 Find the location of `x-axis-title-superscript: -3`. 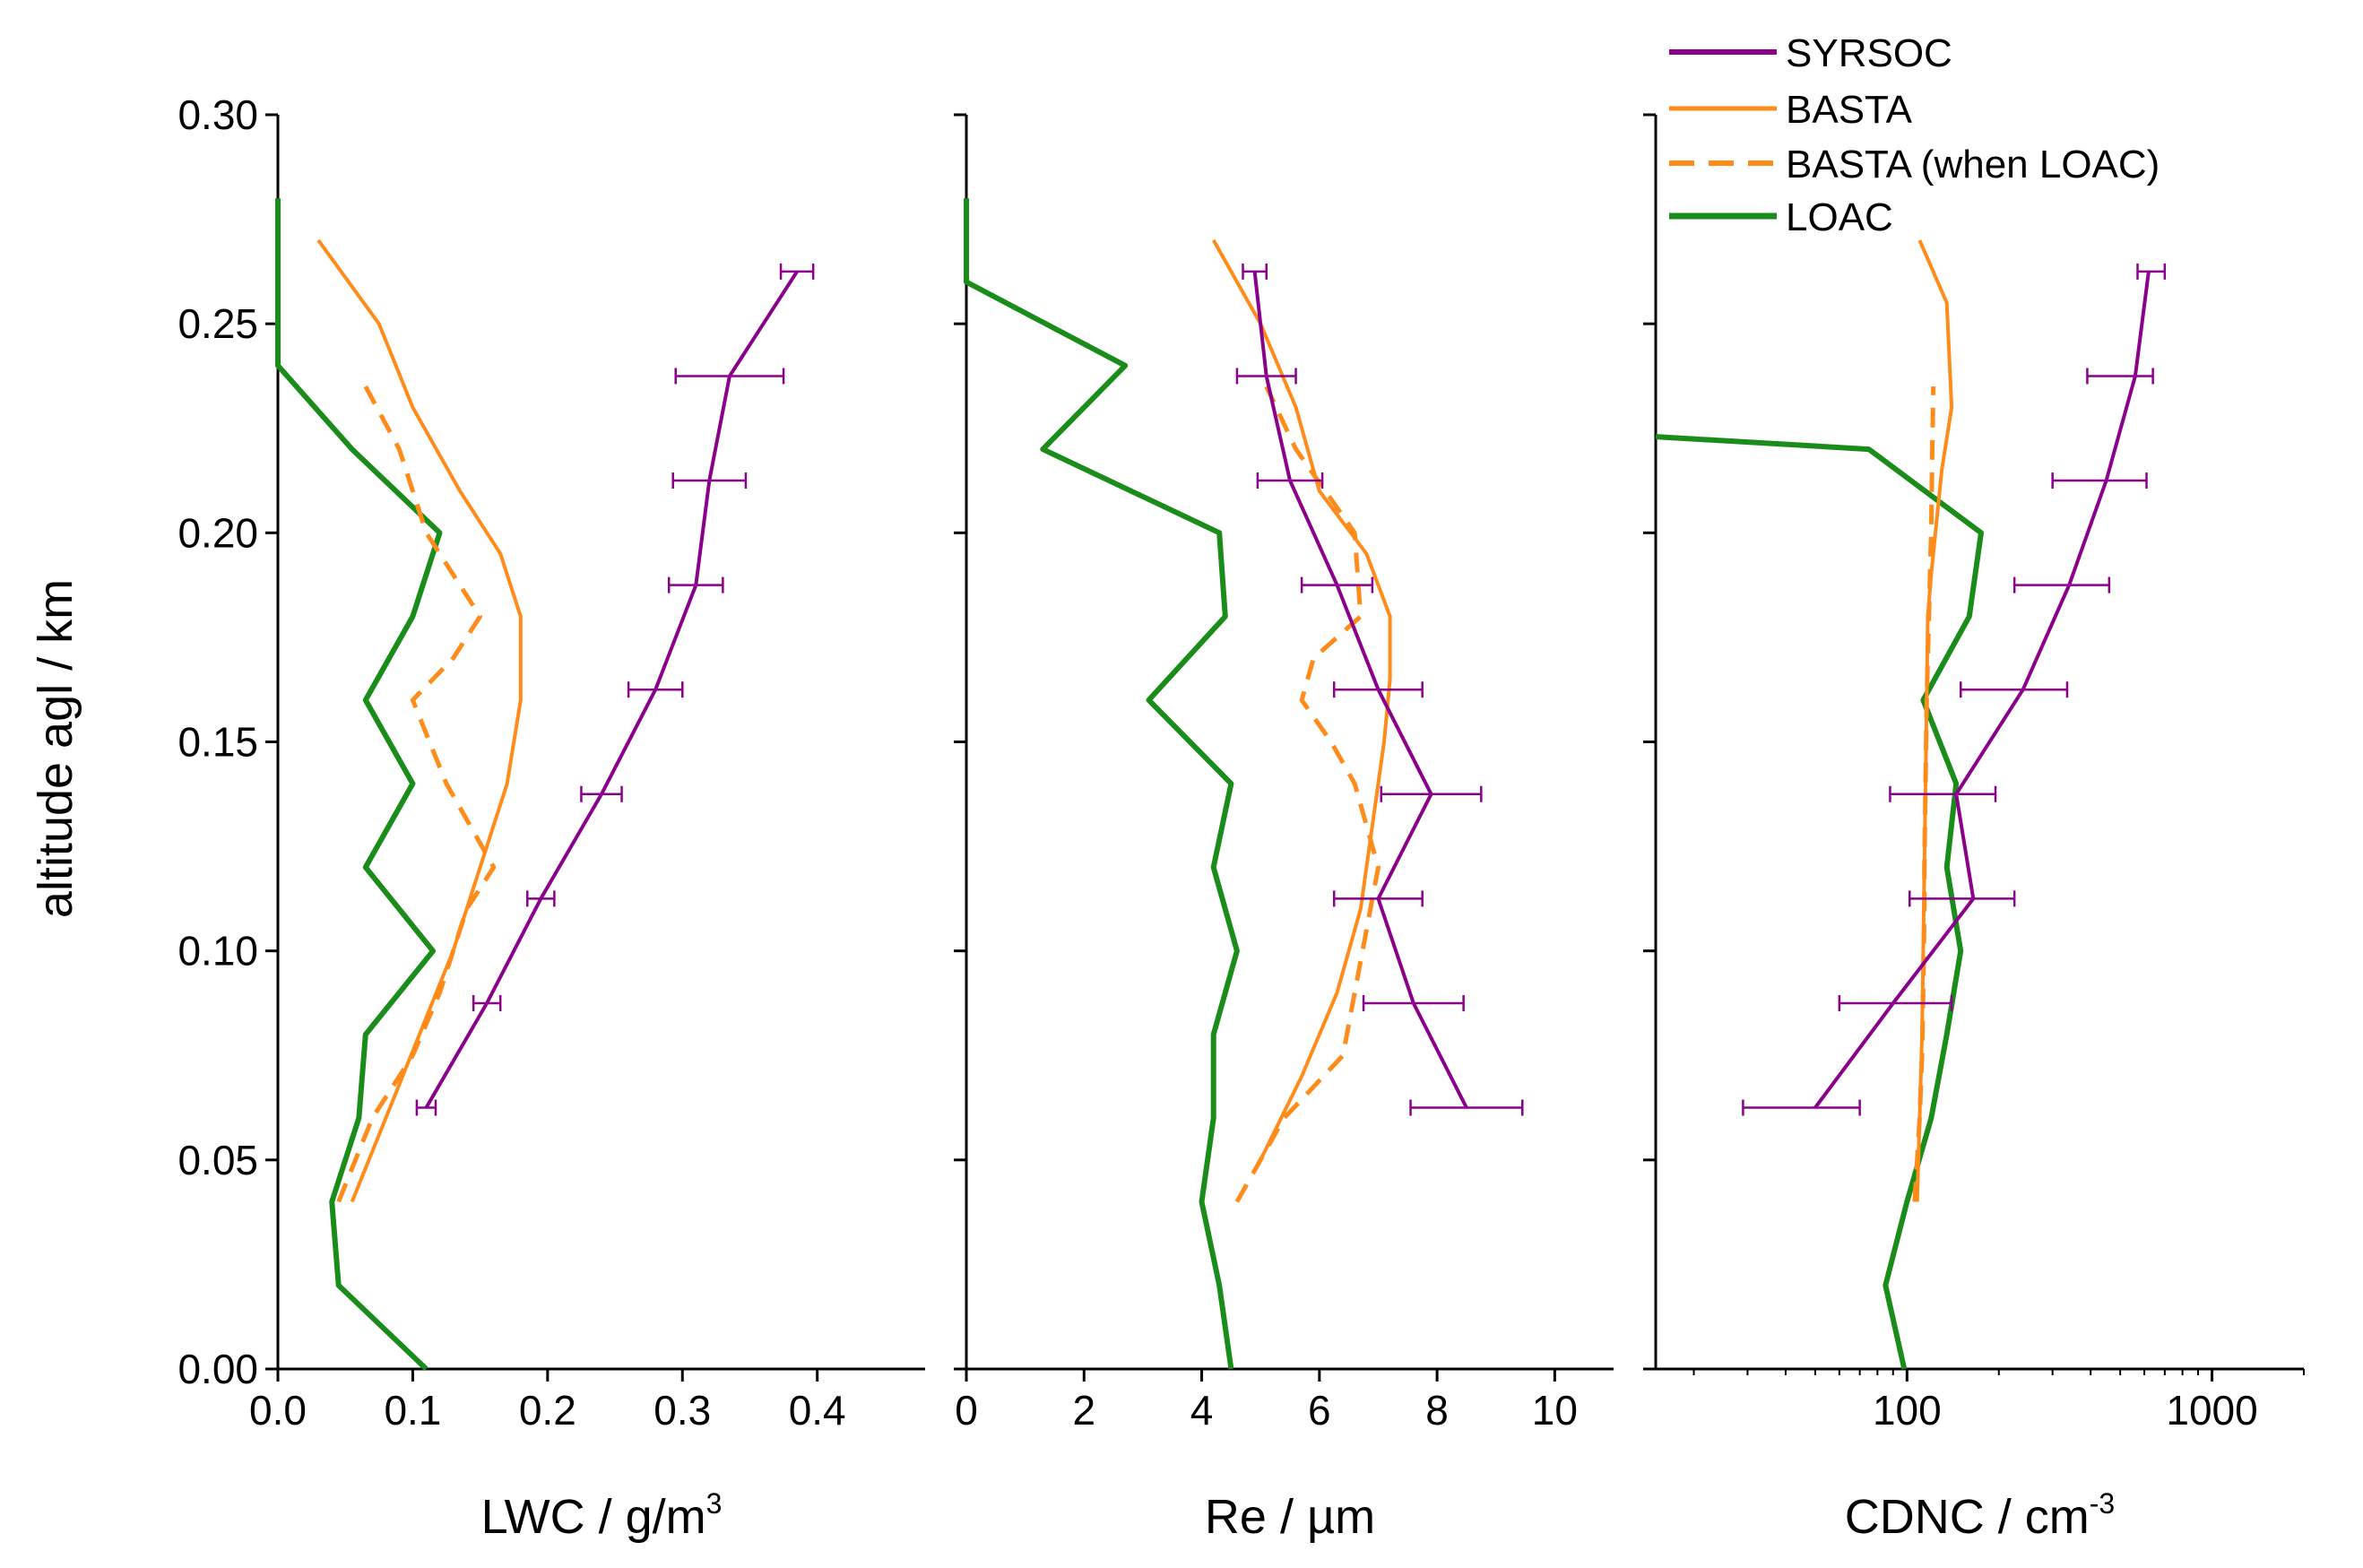

x-axis-title-superscript: -3 is located at coordinates (2102, 1503).